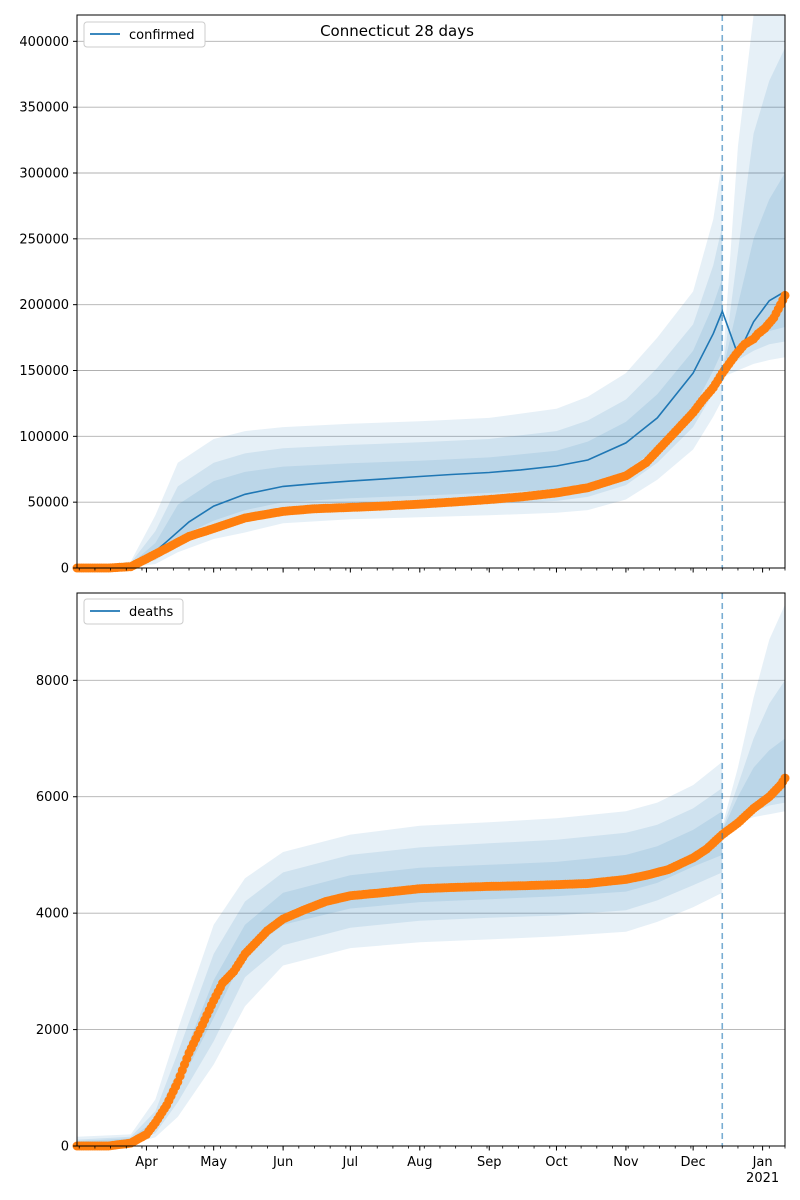 This screenshot has height=1200, width=800. I want to click on y-tick-label: 6000, so click(52, 797).